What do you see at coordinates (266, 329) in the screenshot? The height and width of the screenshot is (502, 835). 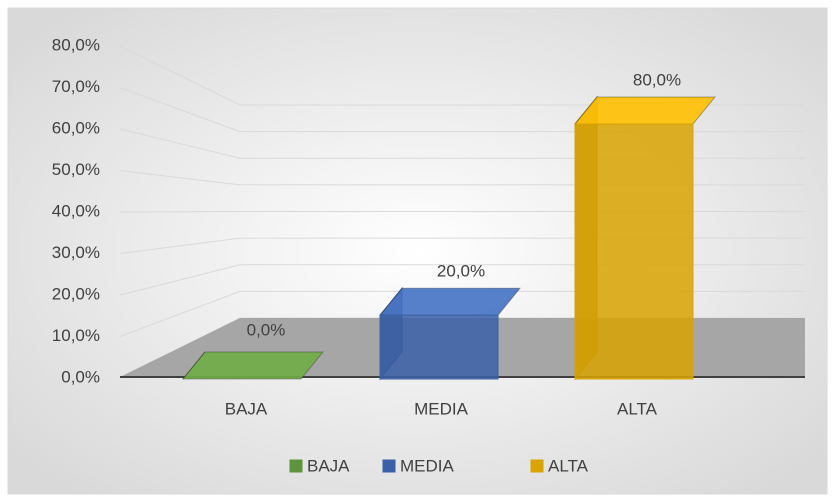 I see `data-label: 0,0%` at bounding box center [266, 329].